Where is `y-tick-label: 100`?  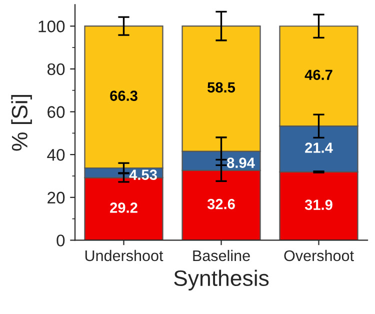 y-tick-label: 100 is located at coordinates (51, 26).